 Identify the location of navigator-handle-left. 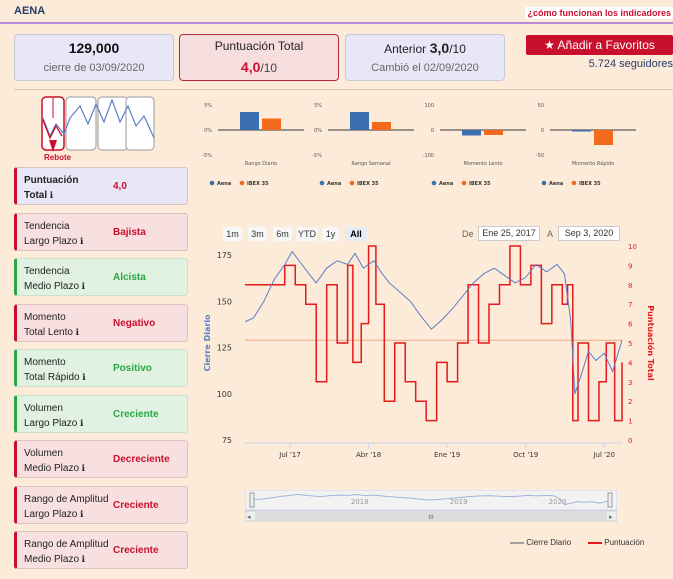
(252, 500).